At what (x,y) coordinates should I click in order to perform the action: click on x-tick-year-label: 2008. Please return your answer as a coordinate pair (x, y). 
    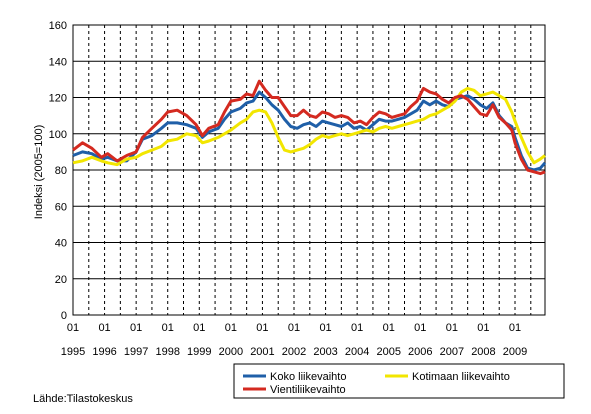
    Looking at the image, I should click on (483, 352).